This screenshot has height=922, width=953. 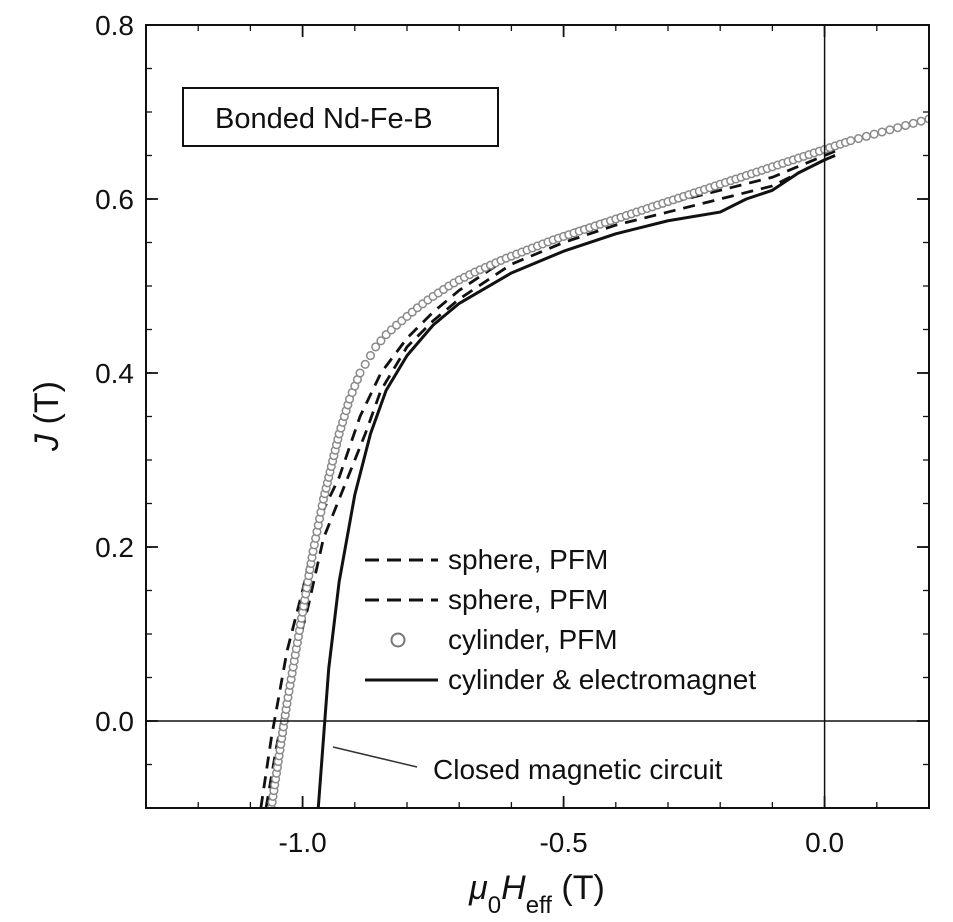 I want to click on inset-label-box, so click(x=340, y=117).